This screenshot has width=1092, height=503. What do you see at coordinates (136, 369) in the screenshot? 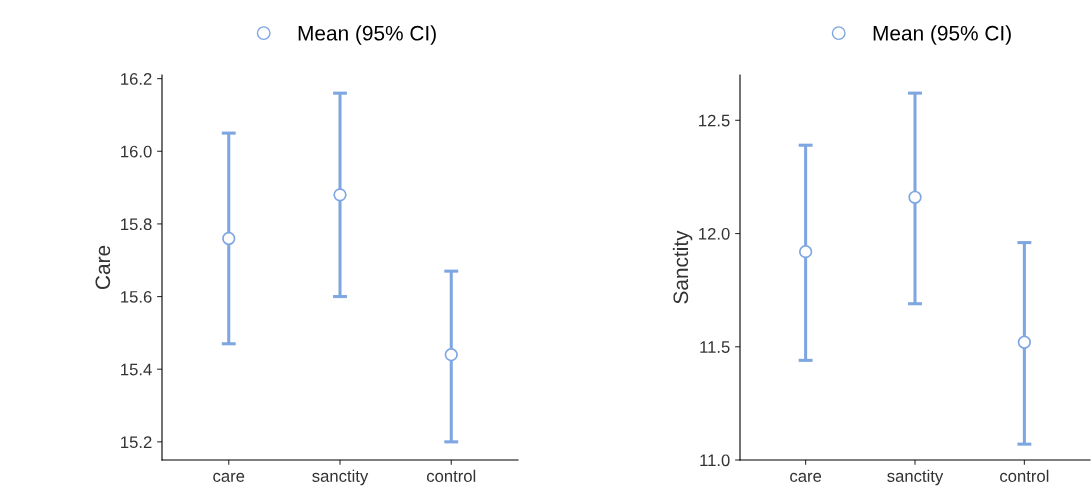
I see `y-tick-label: 15.4` at bounding box center [136, 369].